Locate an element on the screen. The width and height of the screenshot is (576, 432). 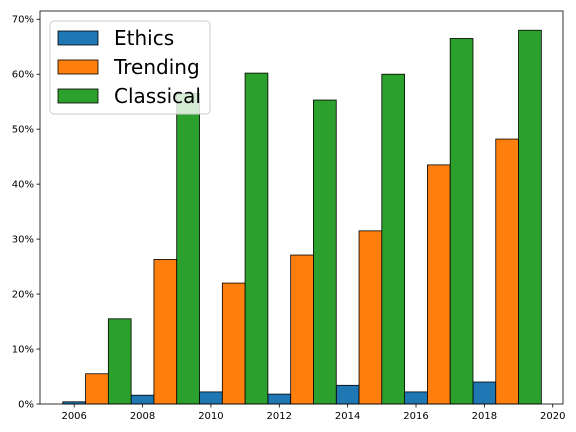
bar-ethics-2010 is located at coordinates (211, 398).